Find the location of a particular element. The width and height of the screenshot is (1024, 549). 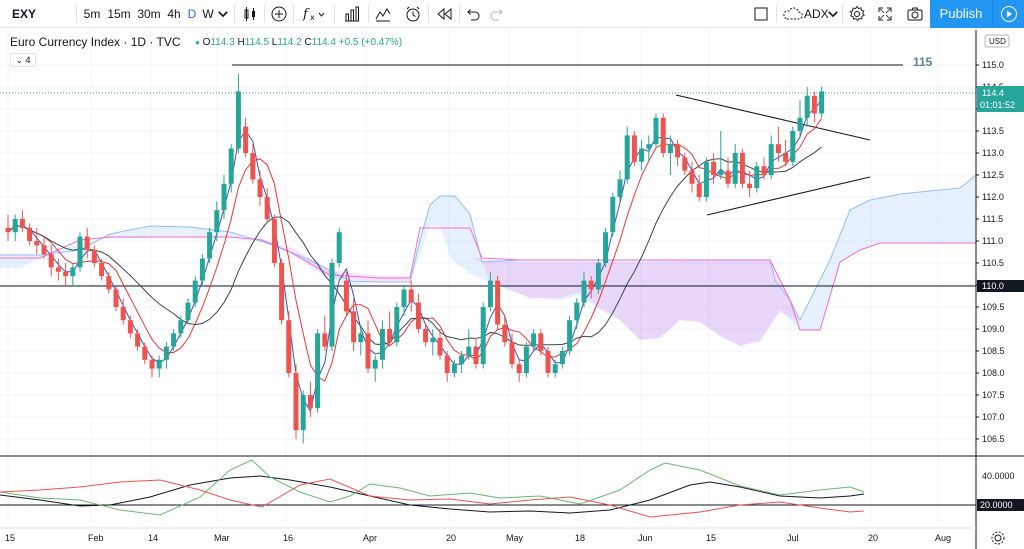

time-axis: 15 Feb 14 Mar 16 Apr 20 May 18 Jun 15 Jul 20 Aug is located at coordinates (488, 535).